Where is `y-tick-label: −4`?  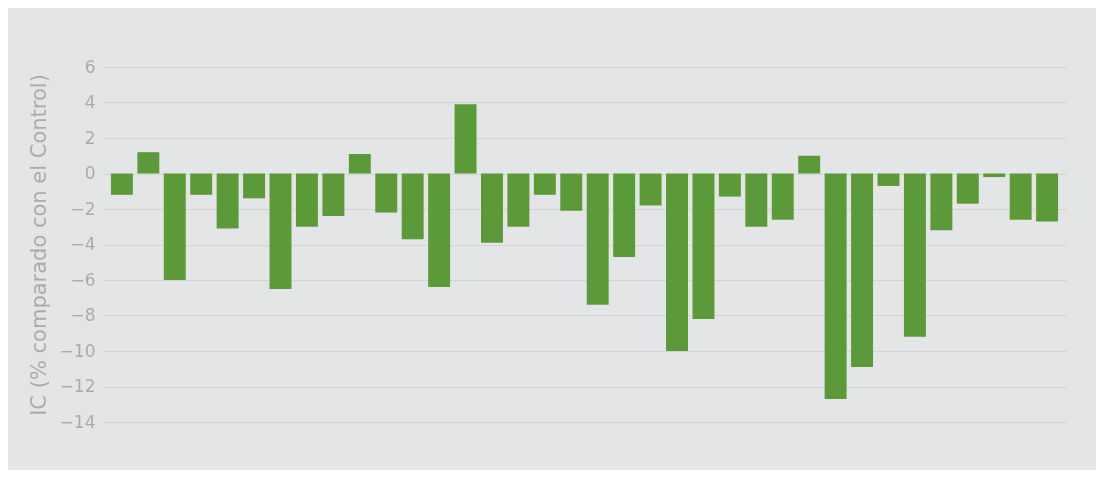
y-tick-label: −4 is located at coordinates (83, 244).